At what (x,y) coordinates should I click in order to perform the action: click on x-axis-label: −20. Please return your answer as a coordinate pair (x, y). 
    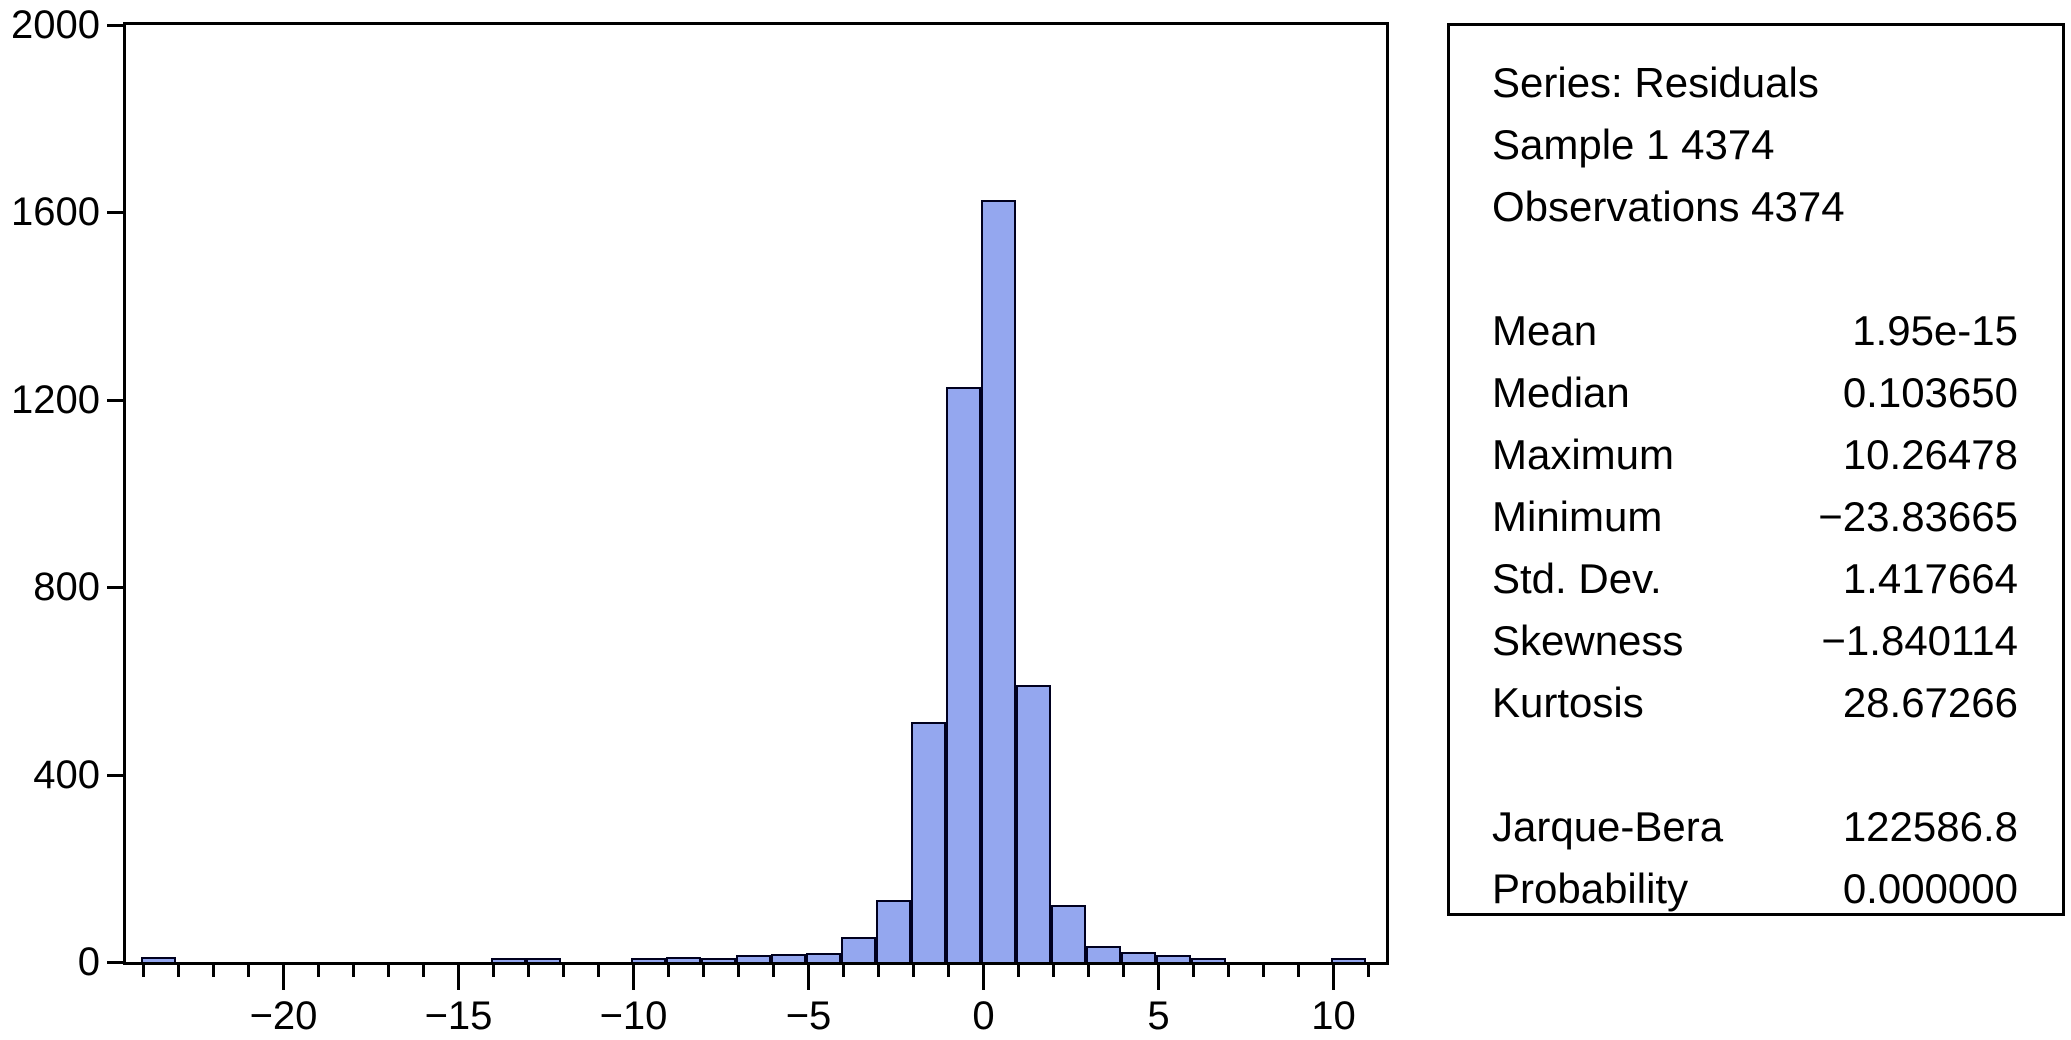
    Looking at the image, I should click on (283, 1016).